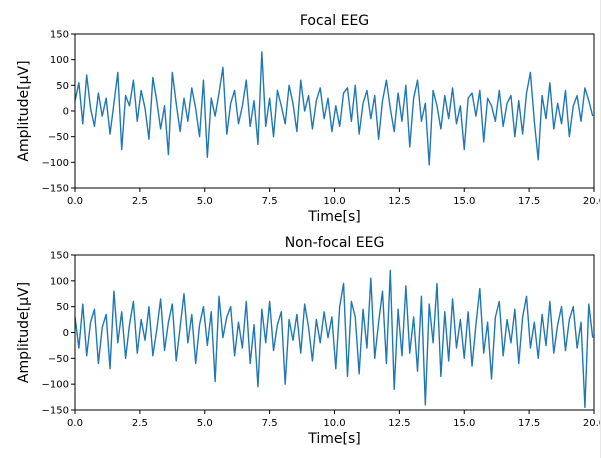  I want to click on chart-title: Focal EEG, so click(334, 21).